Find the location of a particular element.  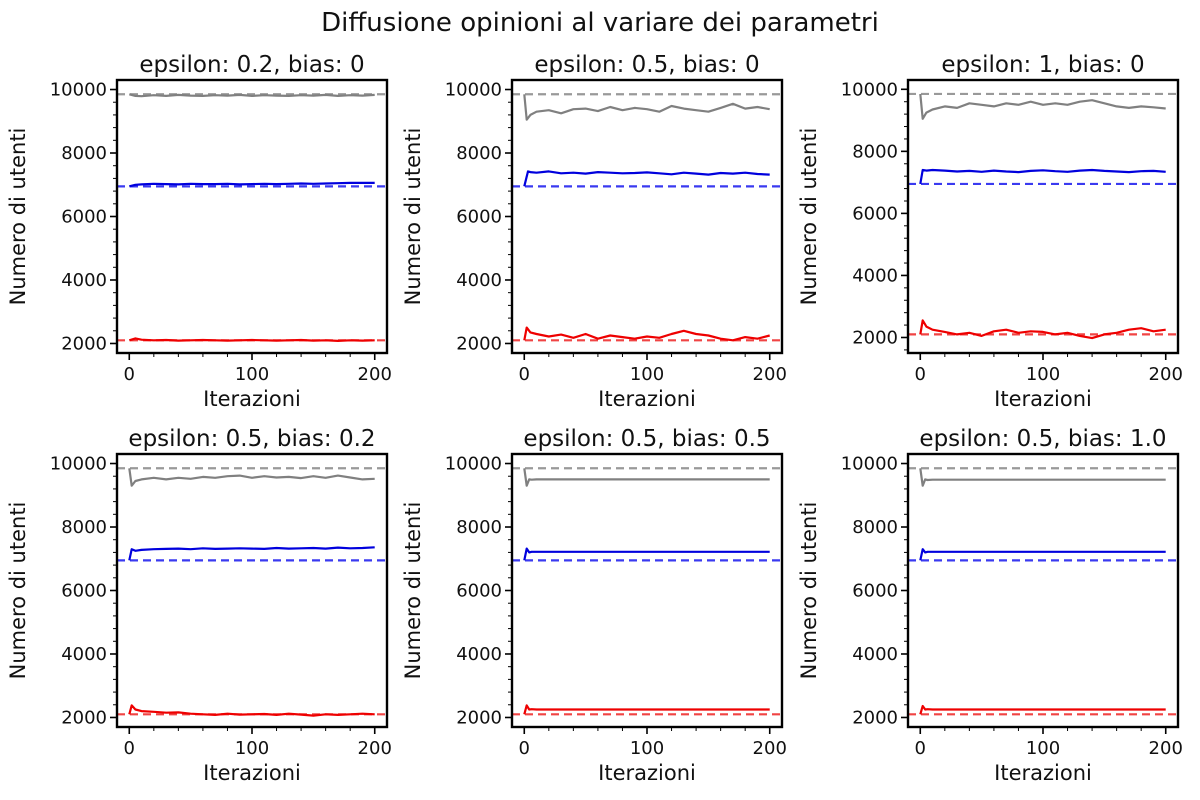

subplot-title: epsilon: 0.5, bias: 0.5 is located at coordinates (646, 439).